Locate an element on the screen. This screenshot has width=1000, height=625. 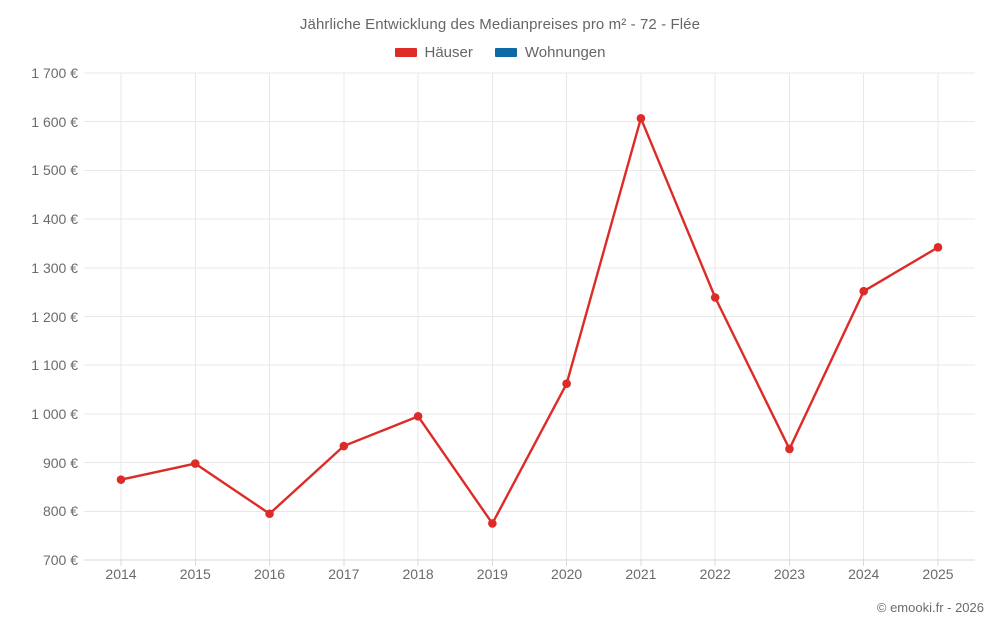
y-axis-tick-label: 1 700 € is located at coordinates (54, 73).